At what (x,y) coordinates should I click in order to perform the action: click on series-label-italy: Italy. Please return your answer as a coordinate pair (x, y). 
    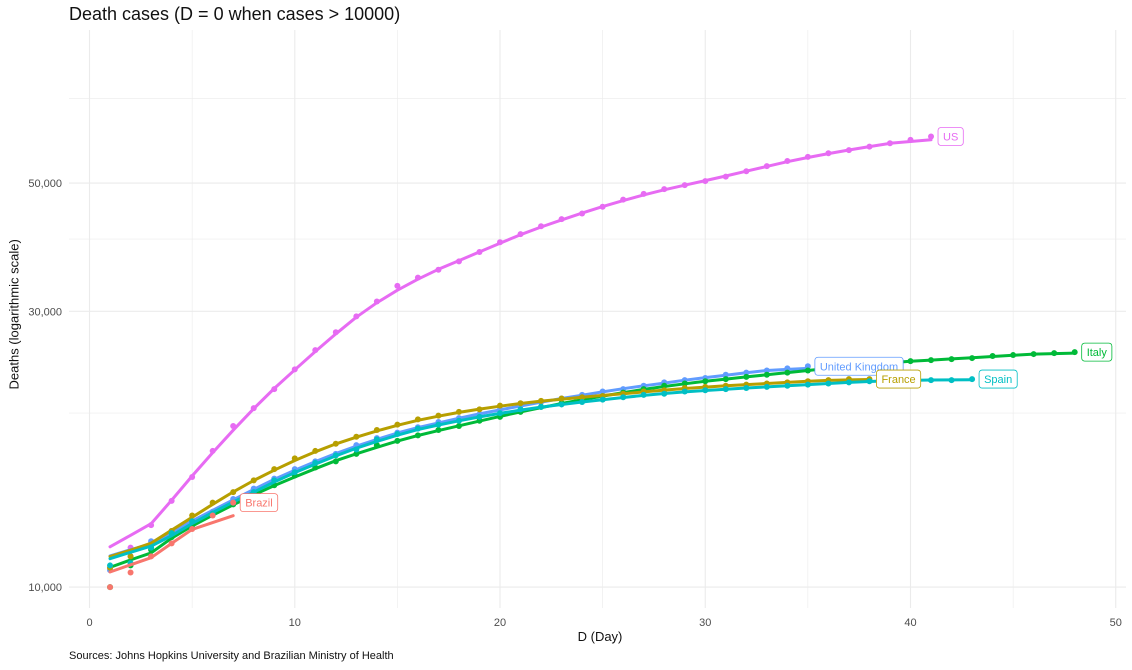
    Looking at the image, I should click on (1097, 352).